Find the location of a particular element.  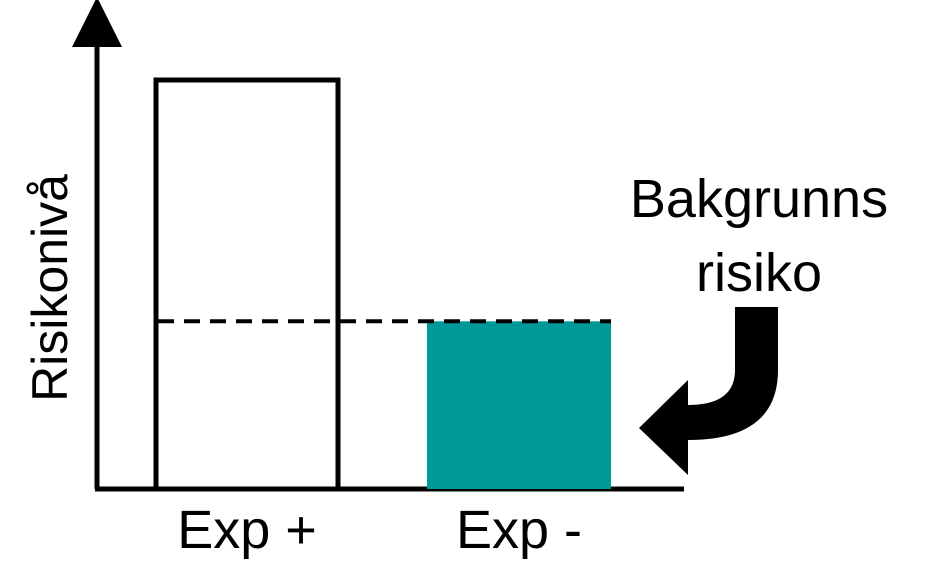

annotation-line-2: risiko is located at coordinates (759, 273).